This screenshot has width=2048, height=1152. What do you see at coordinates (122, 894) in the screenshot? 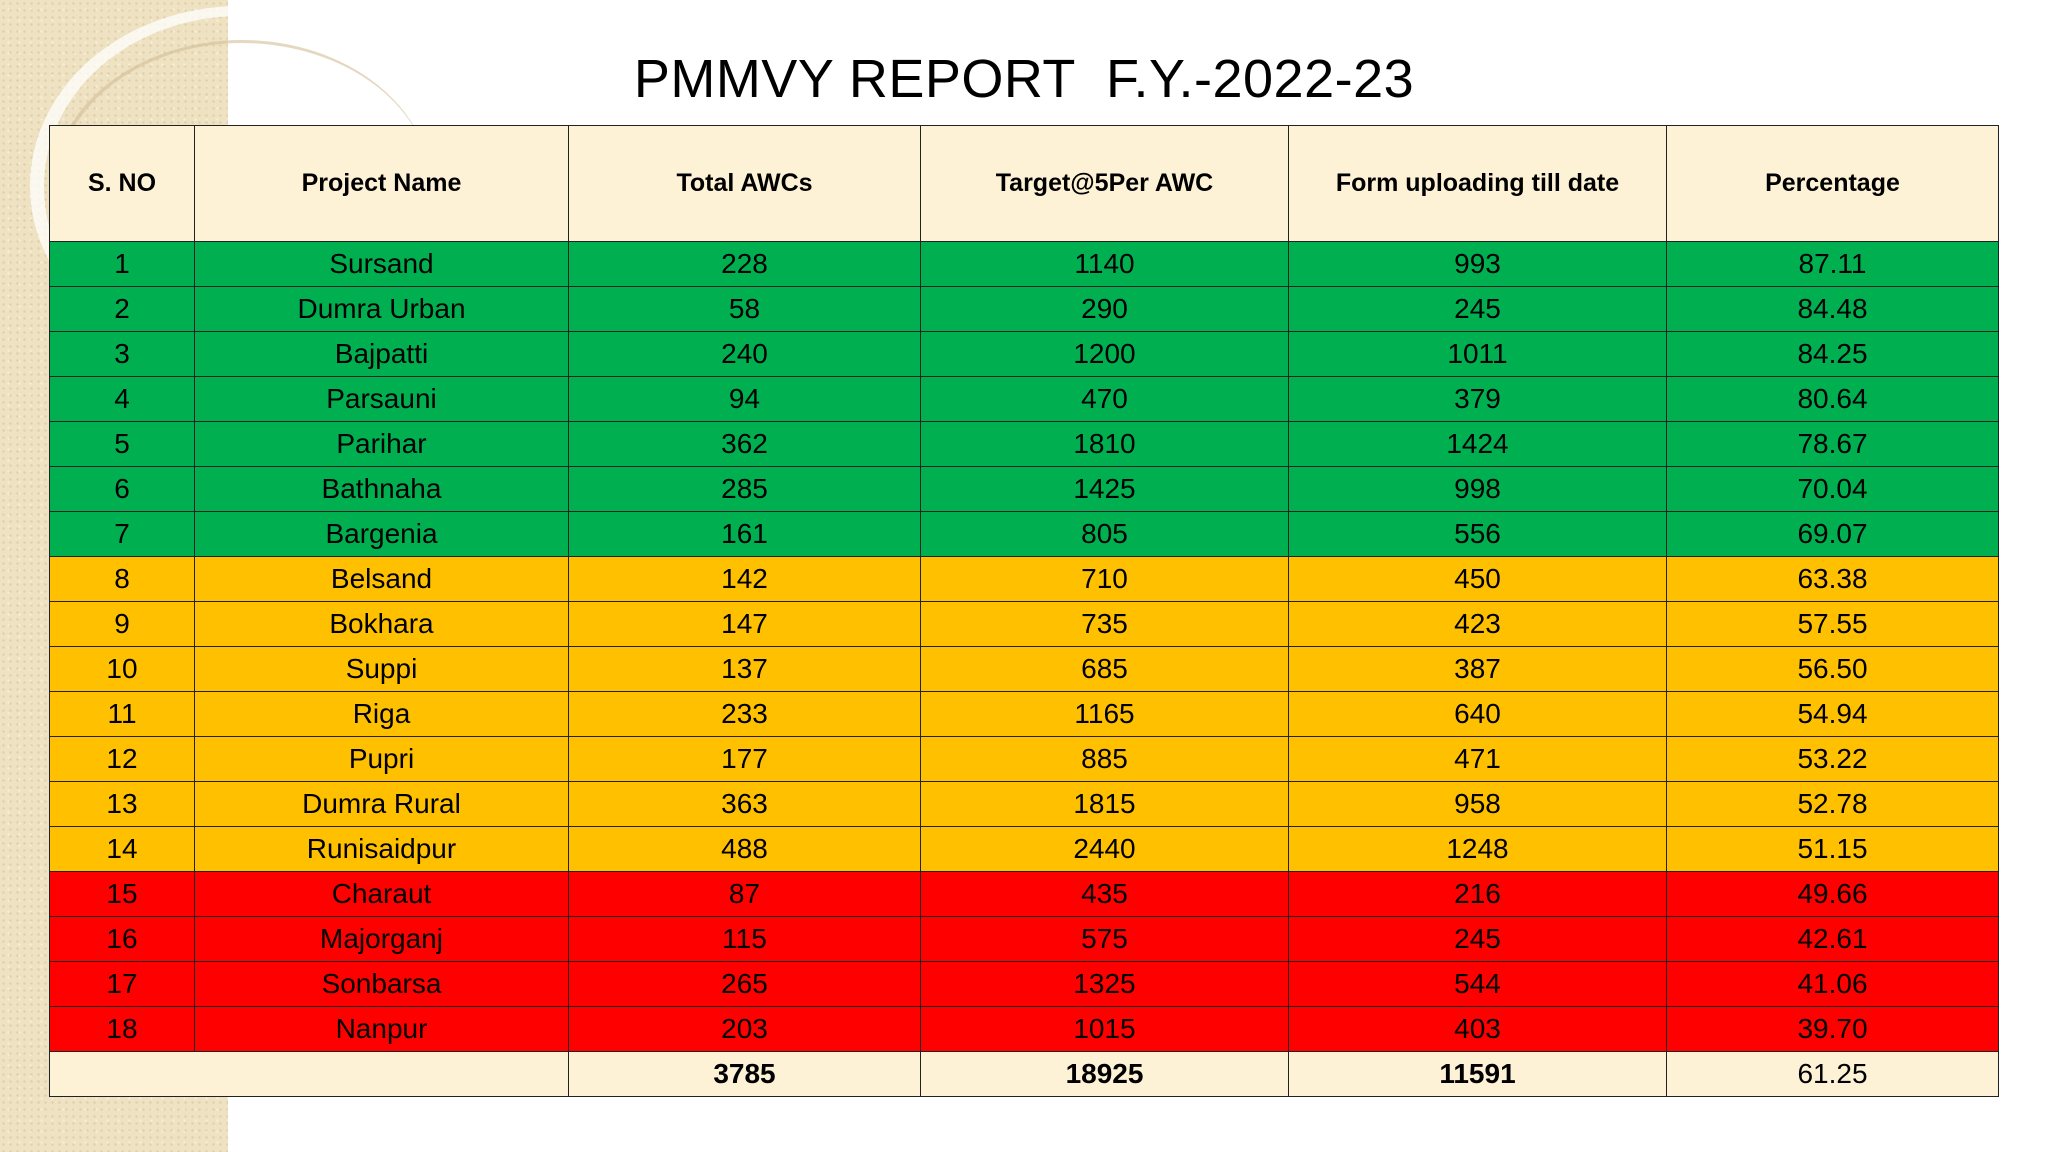
I see `sno-cell: 15` at bounding box center [122, 894].